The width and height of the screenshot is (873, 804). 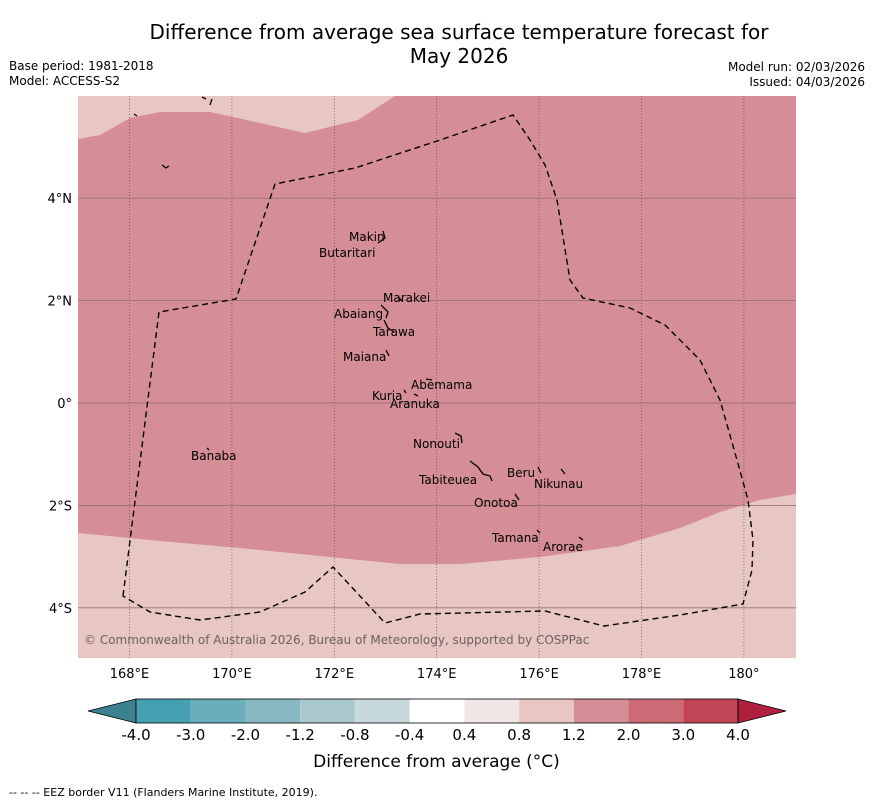 What do you see at coordinates (519, 735) in the screenshot?
I see `colorbar-tick-label: 0.8` at bounding box center [519, 735].